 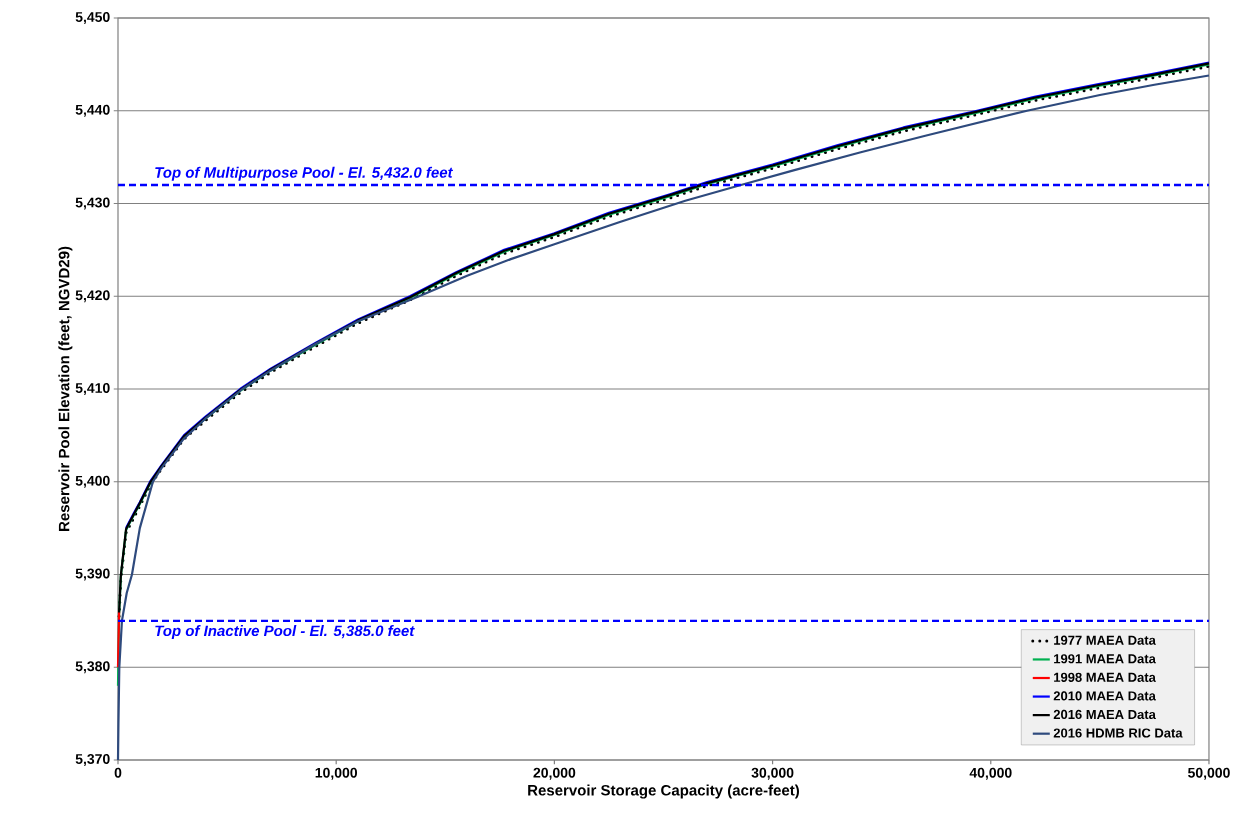 What do you see at coordinates (65, 388) in the screenshot?
I see `y-axis-title: Reservoir Pool Elevation (feet, NGVD29)` at bounding box center [65, 388].